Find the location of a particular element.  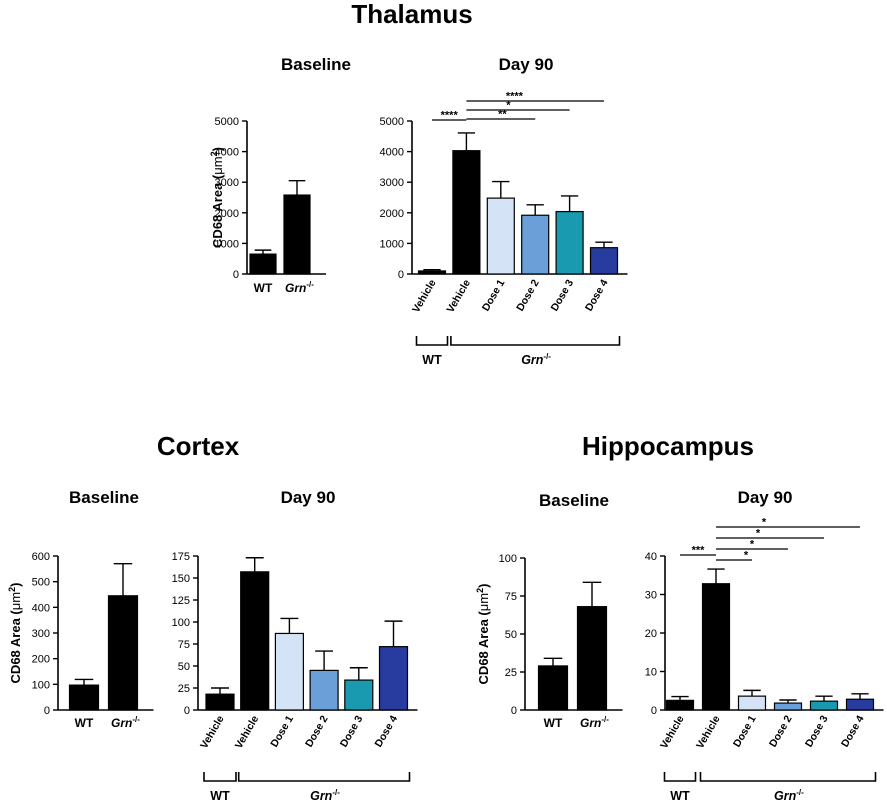

group-label: Grn-/- is located at coordinates (536, 359).